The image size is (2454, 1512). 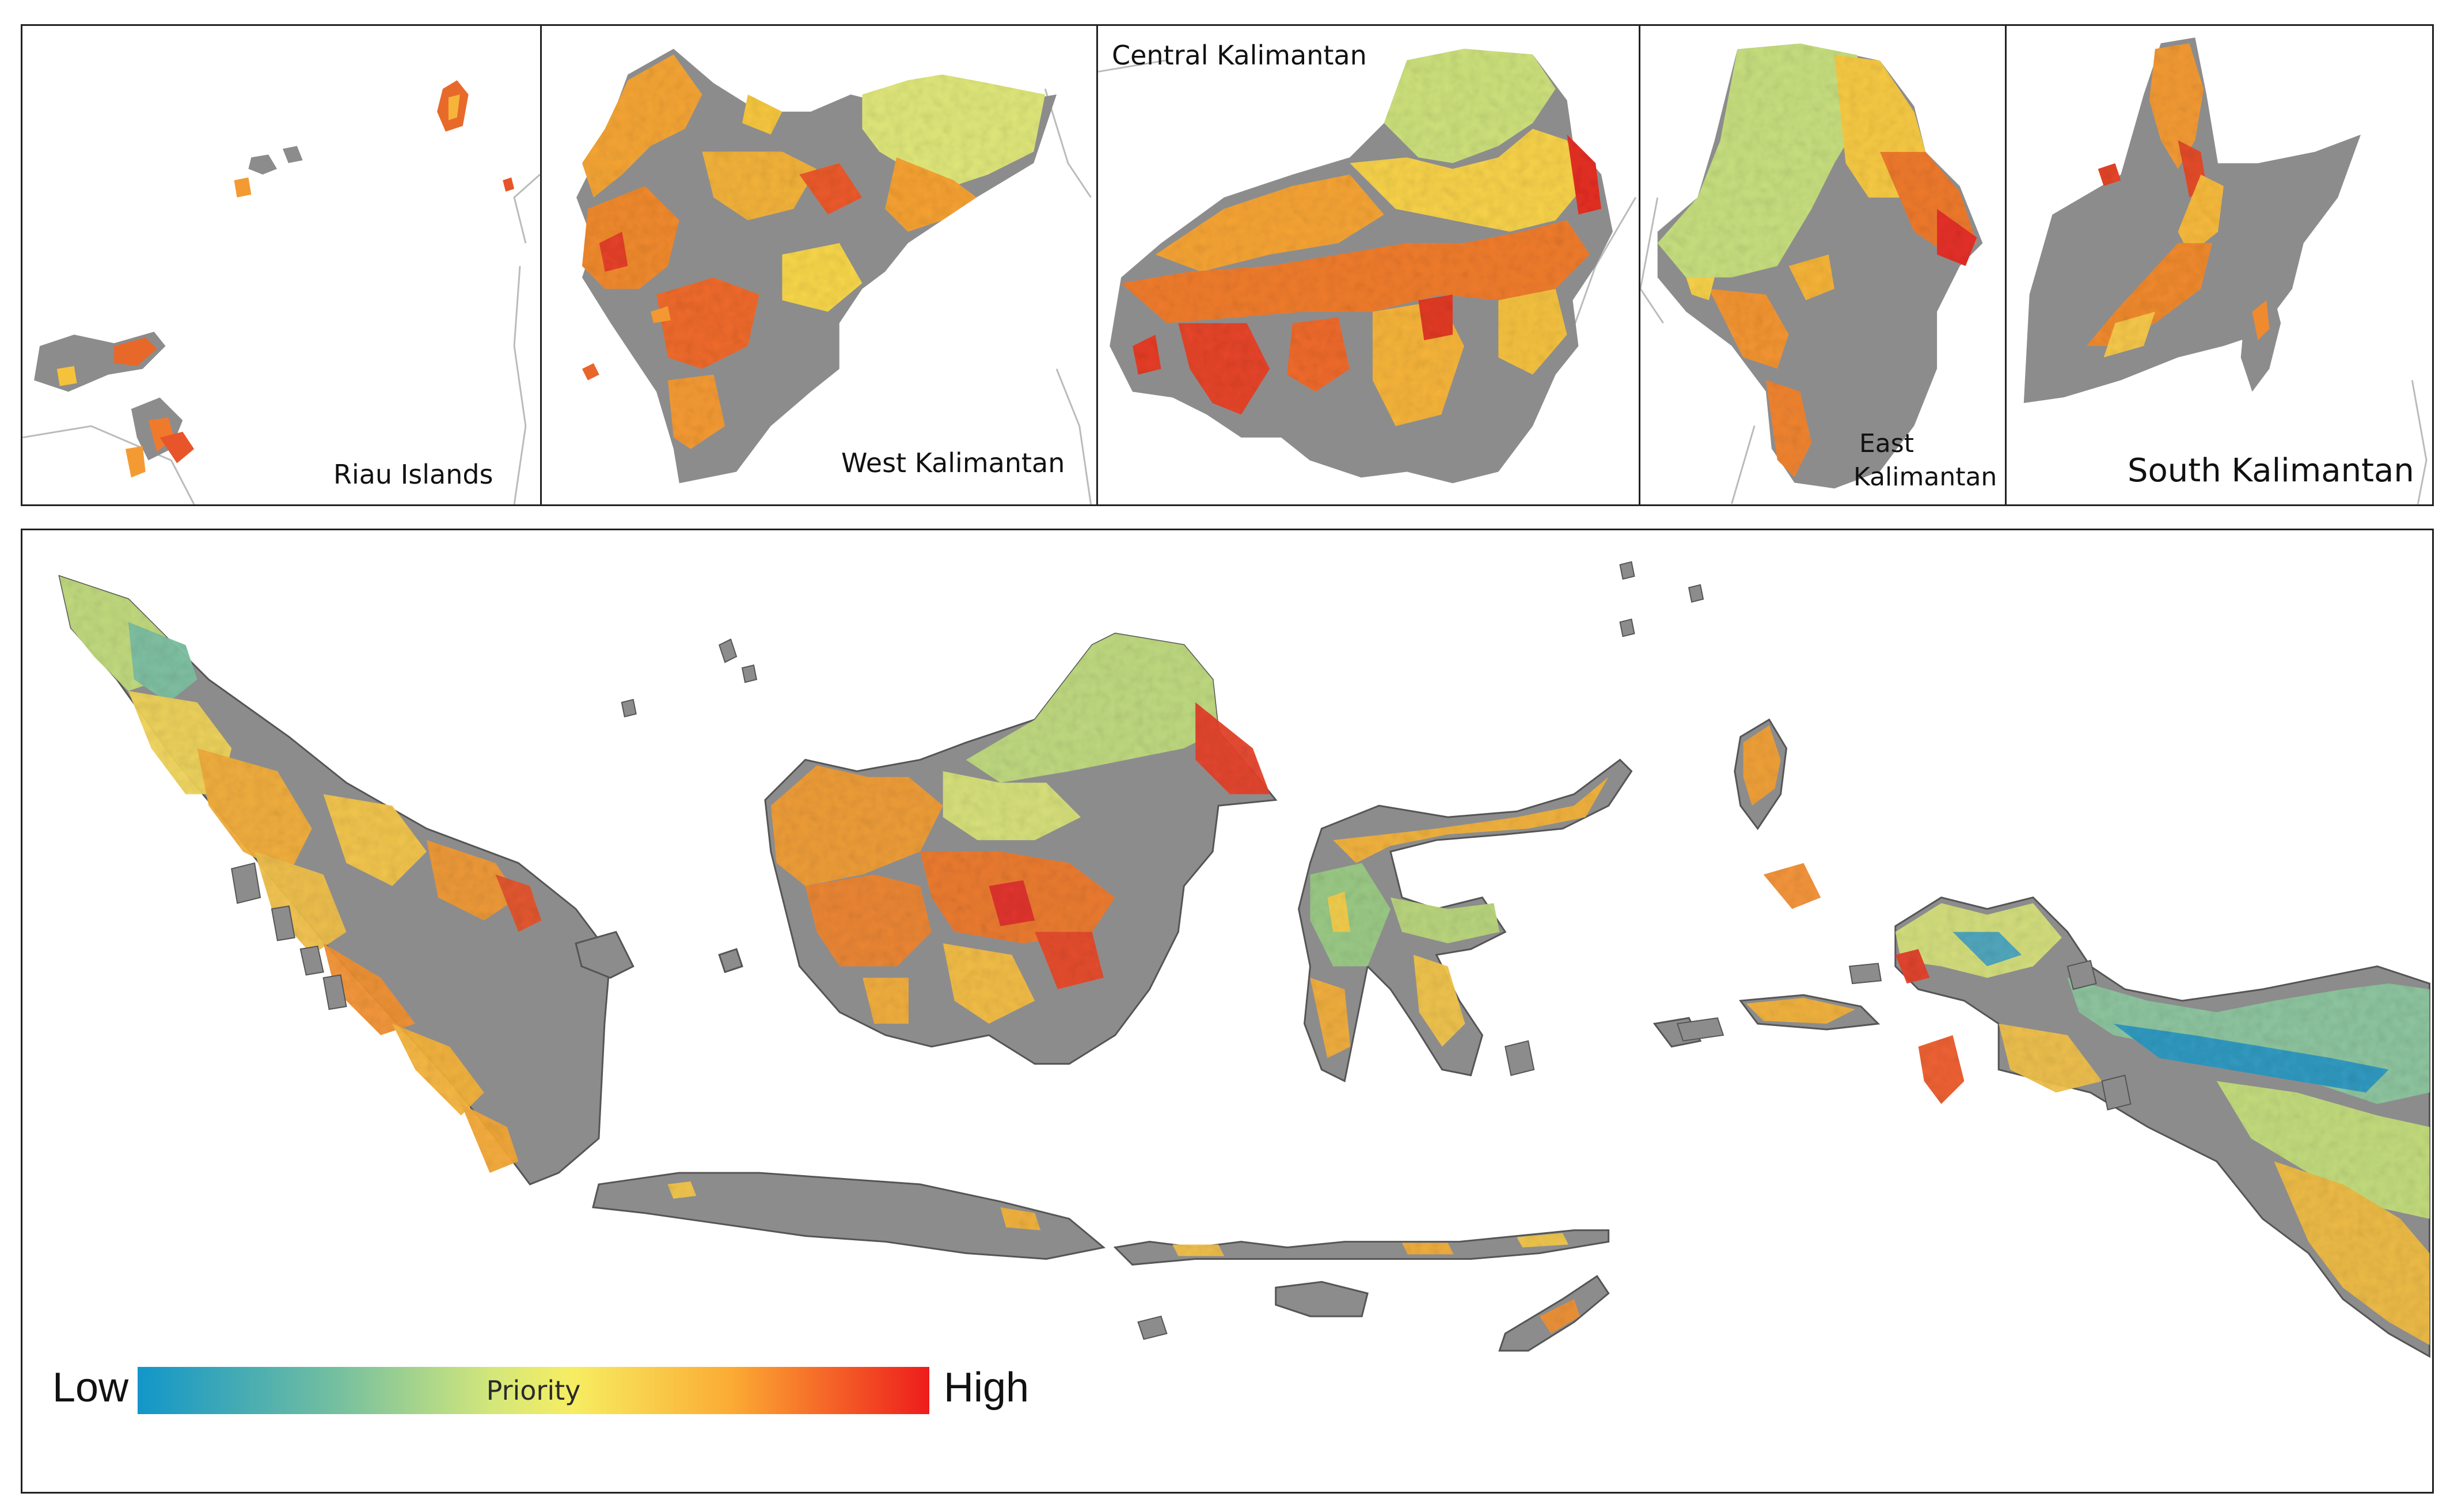 What do you see at coordinates (1925, 477) in the screenshot?
I see `inset-label-east-kalimantan-line2: Kalimantan` at bounding box center [1925, 477].